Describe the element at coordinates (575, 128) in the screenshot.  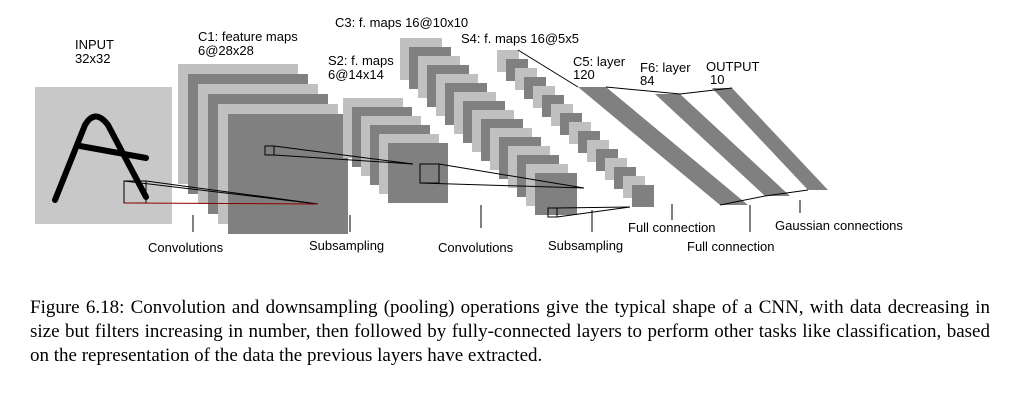
I see `s4-feature-maps` at that location.